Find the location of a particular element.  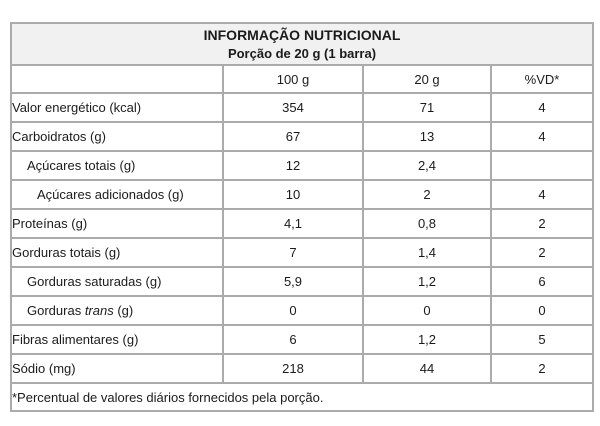

column-header-vd: %VD* is located at coordinates (542, 79).